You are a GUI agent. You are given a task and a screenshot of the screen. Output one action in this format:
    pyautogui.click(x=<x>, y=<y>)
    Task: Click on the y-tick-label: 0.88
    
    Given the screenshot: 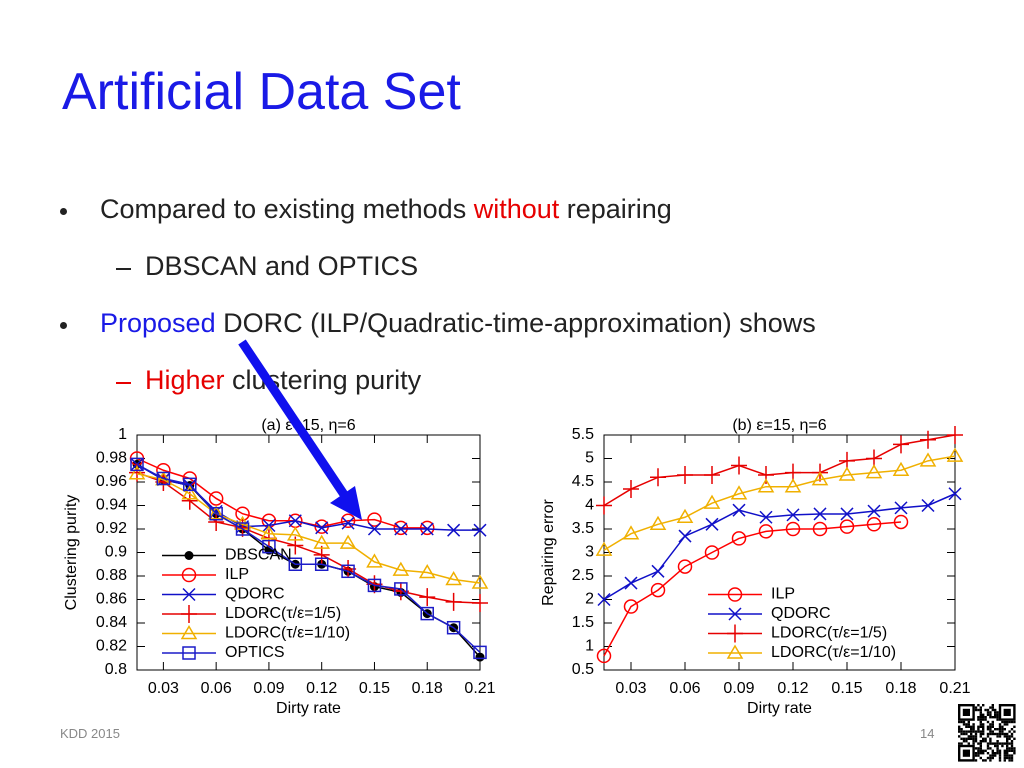 What is the action you would take?
    pyautogui.click(x=111, y=575)
    